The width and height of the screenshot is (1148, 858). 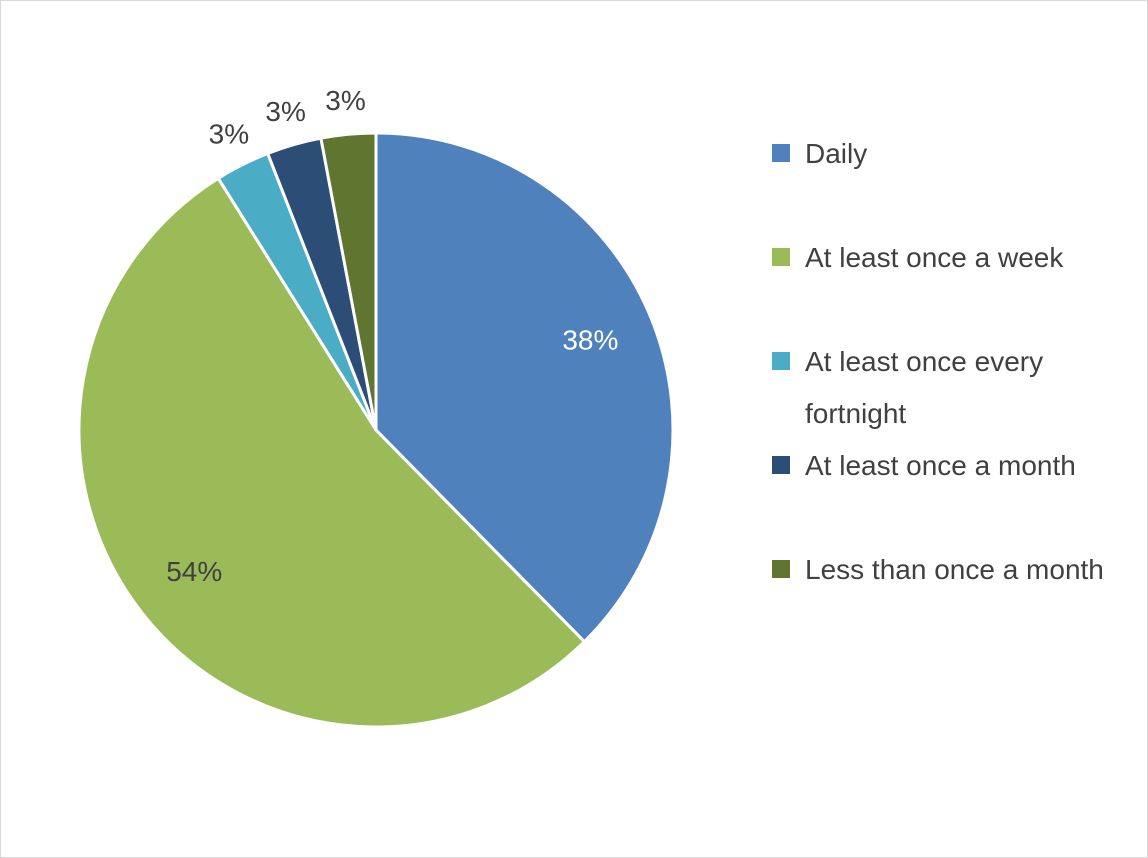 What do you see at coordinates (924, 387) in the screenshot?
I see `legend-label-at-least-once-every-fortnight: At least once every fortnight` at bounding box center [924, 387].